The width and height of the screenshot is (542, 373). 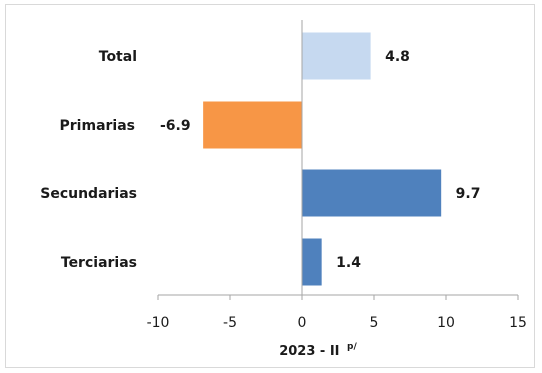 I want to click on category-labels-group: Total Primarias Secundarias Terciarias, so click(x=88, y=160).